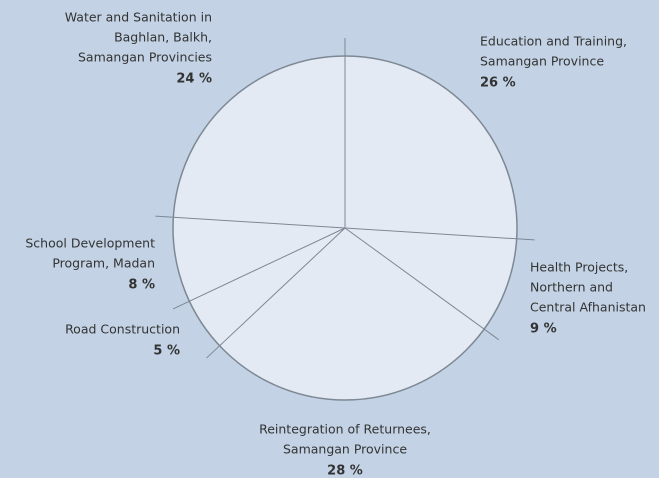  I want to click on slice-value-label: 26 %, so click(498, 83).